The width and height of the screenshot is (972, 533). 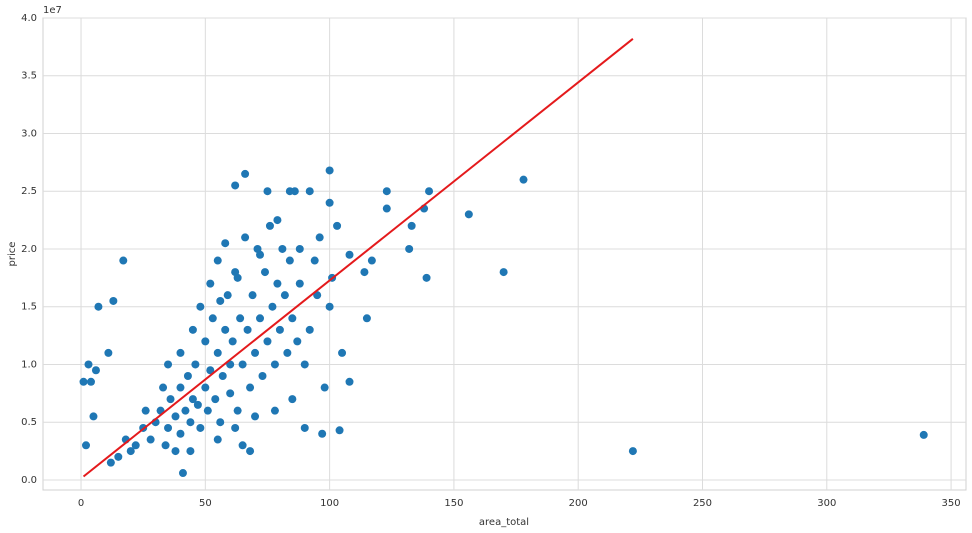 I want to click on x-tick-label: 250, so click(x=702, y=503).